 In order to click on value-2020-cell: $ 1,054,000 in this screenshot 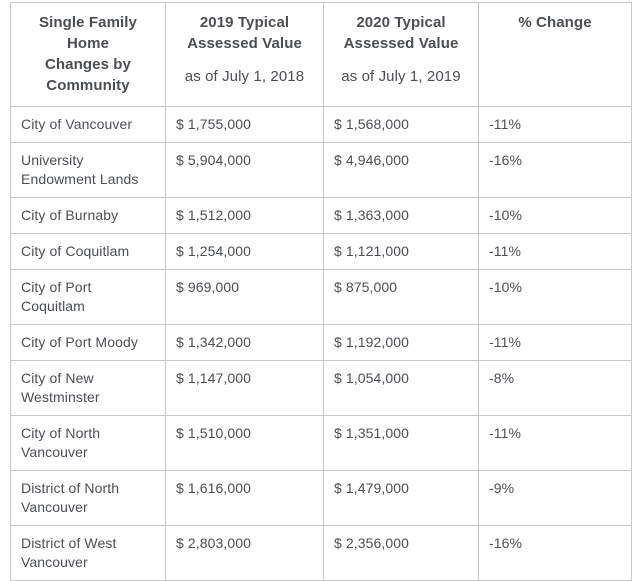, I will do `click(401, 388)`.